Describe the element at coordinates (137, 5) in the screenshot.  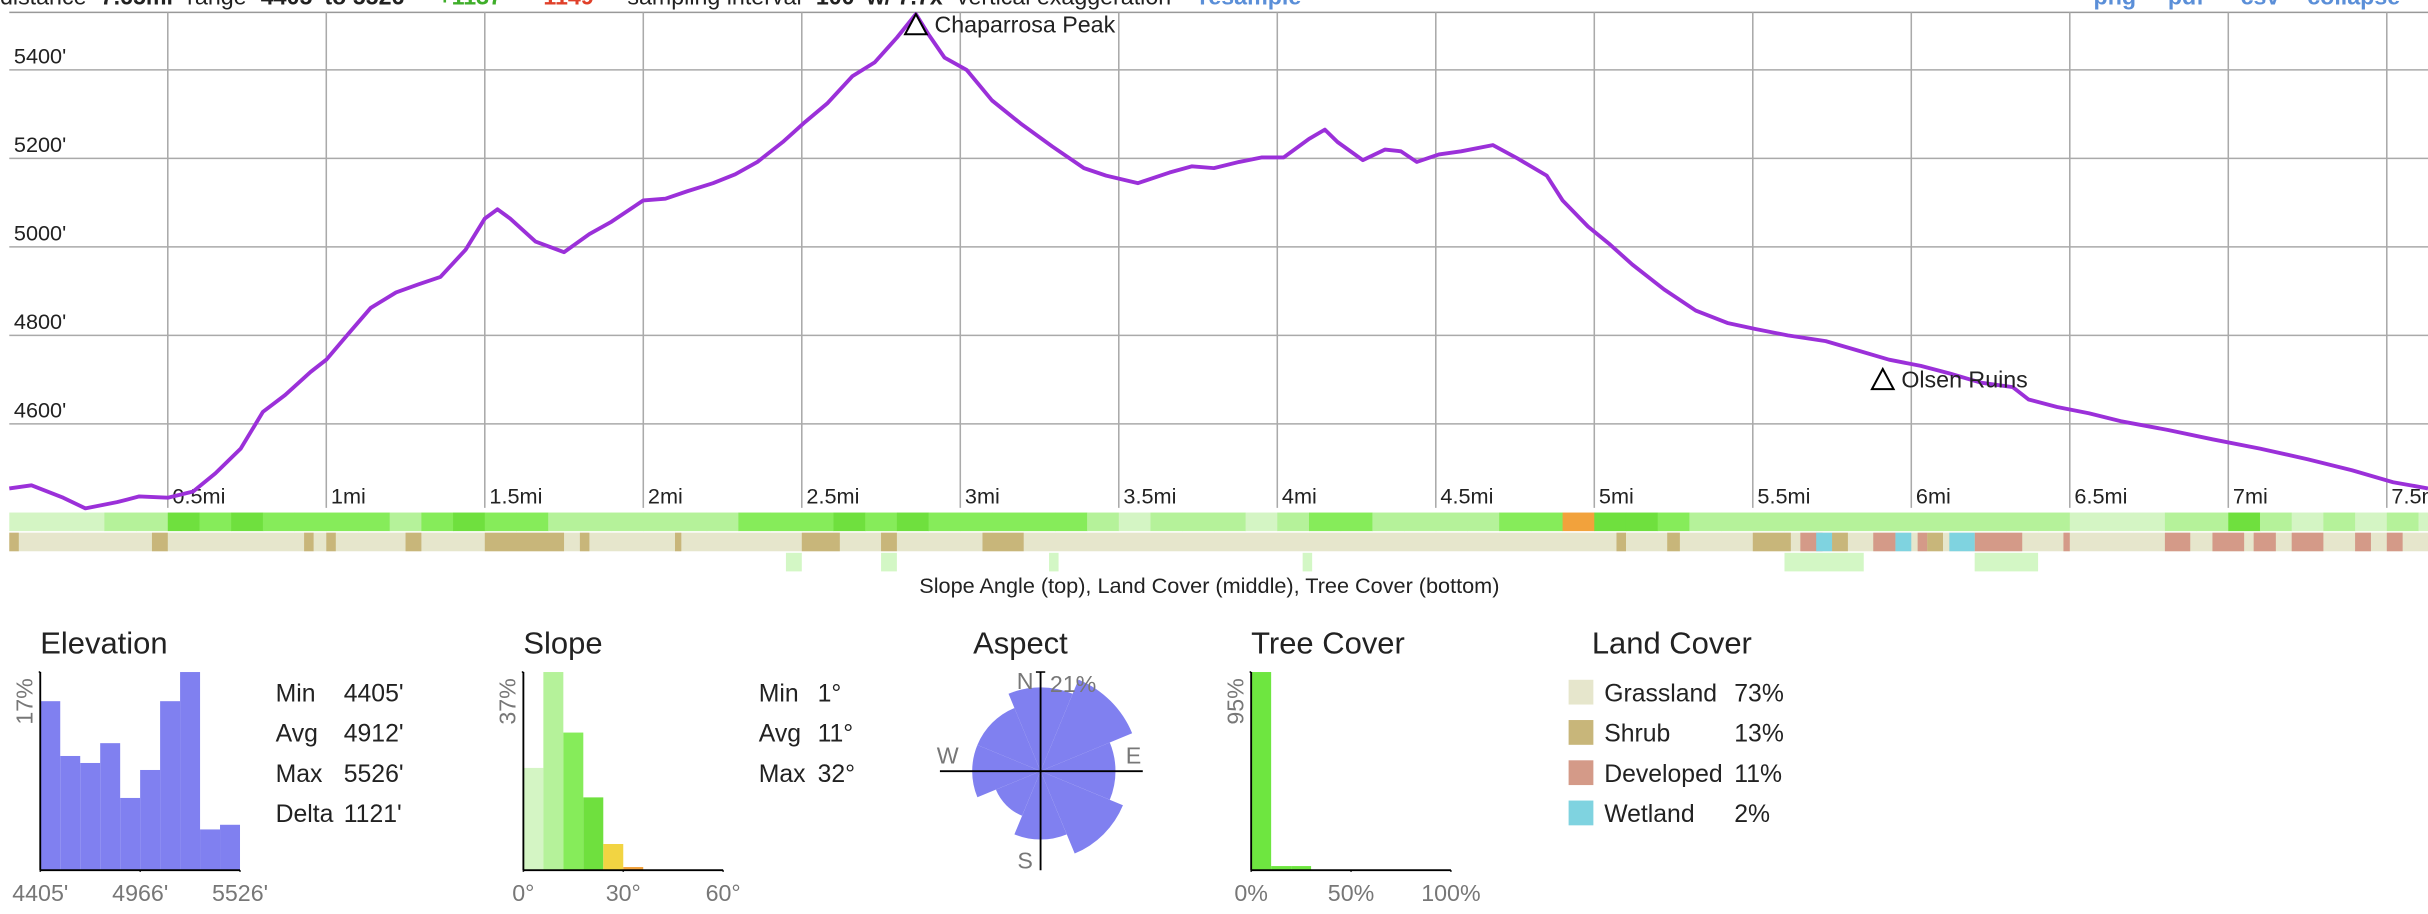
I see `distance: 7.65mi` at that location.